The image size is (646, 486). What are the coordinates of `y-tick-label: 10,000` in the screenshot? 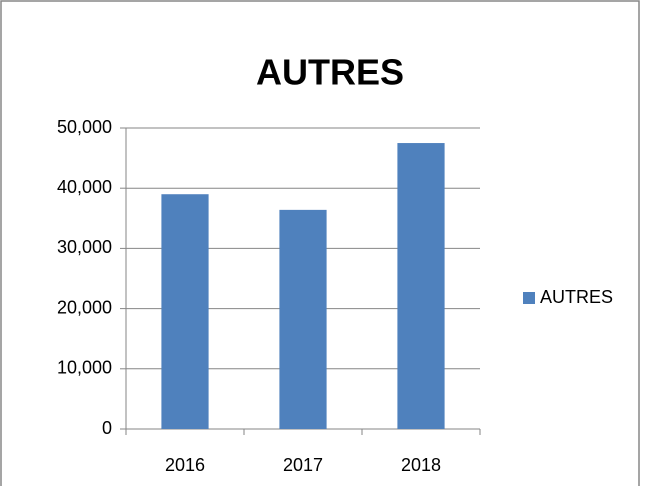 It's located at (84, 368).